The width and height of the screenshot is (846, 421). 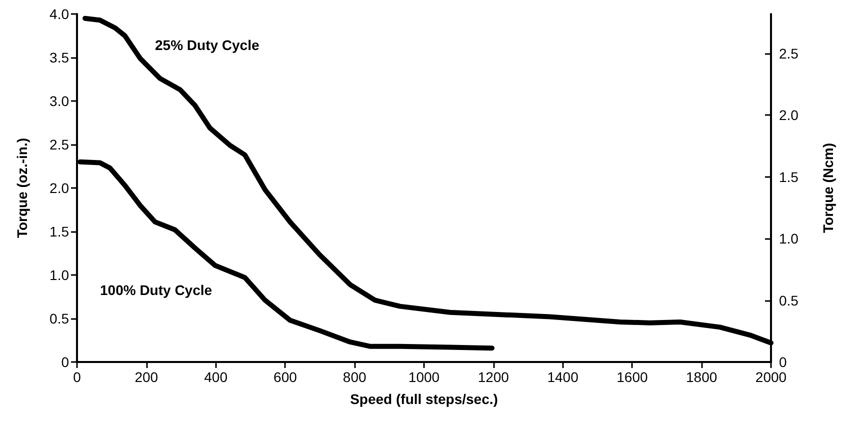 I want to click on x-tick-label: 1800, so click(x=702, y=377).